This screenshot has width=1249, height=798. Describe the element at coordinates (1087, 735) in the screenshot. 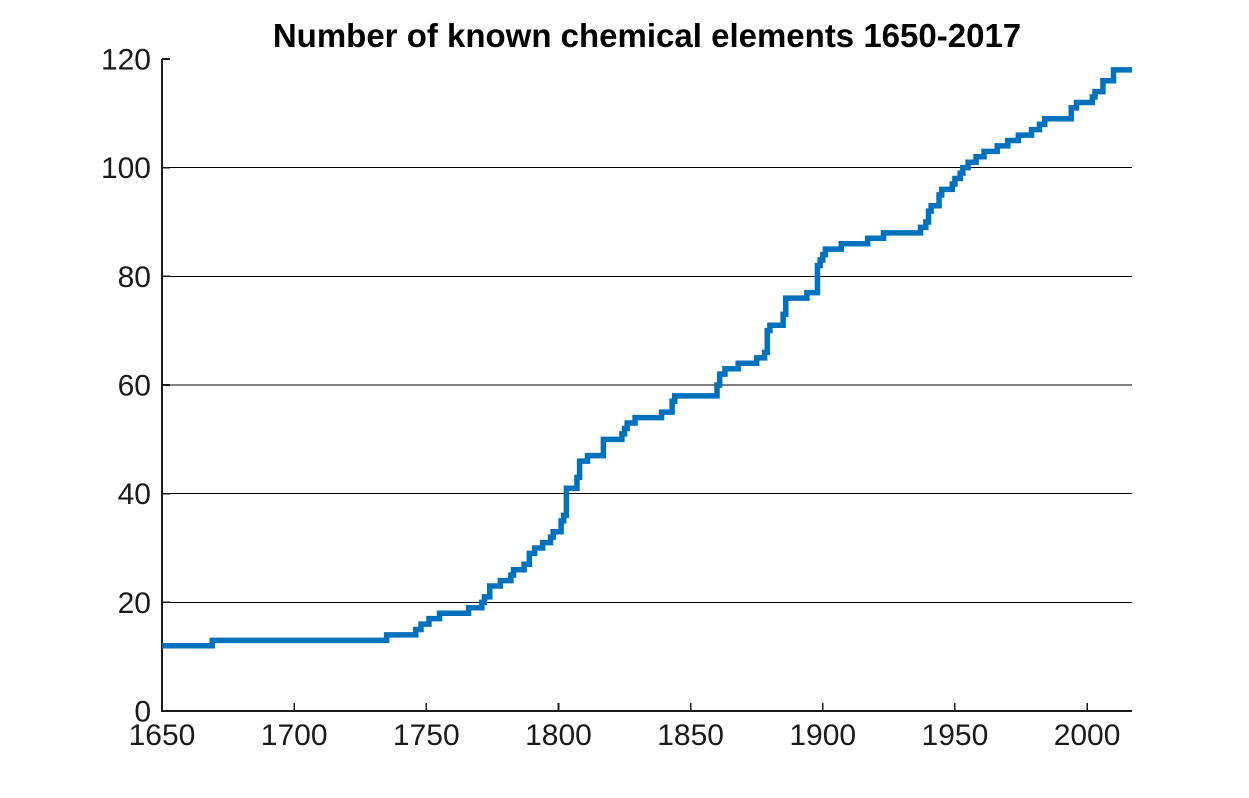

I see `x-tick-label-2000: 2000` at that location.